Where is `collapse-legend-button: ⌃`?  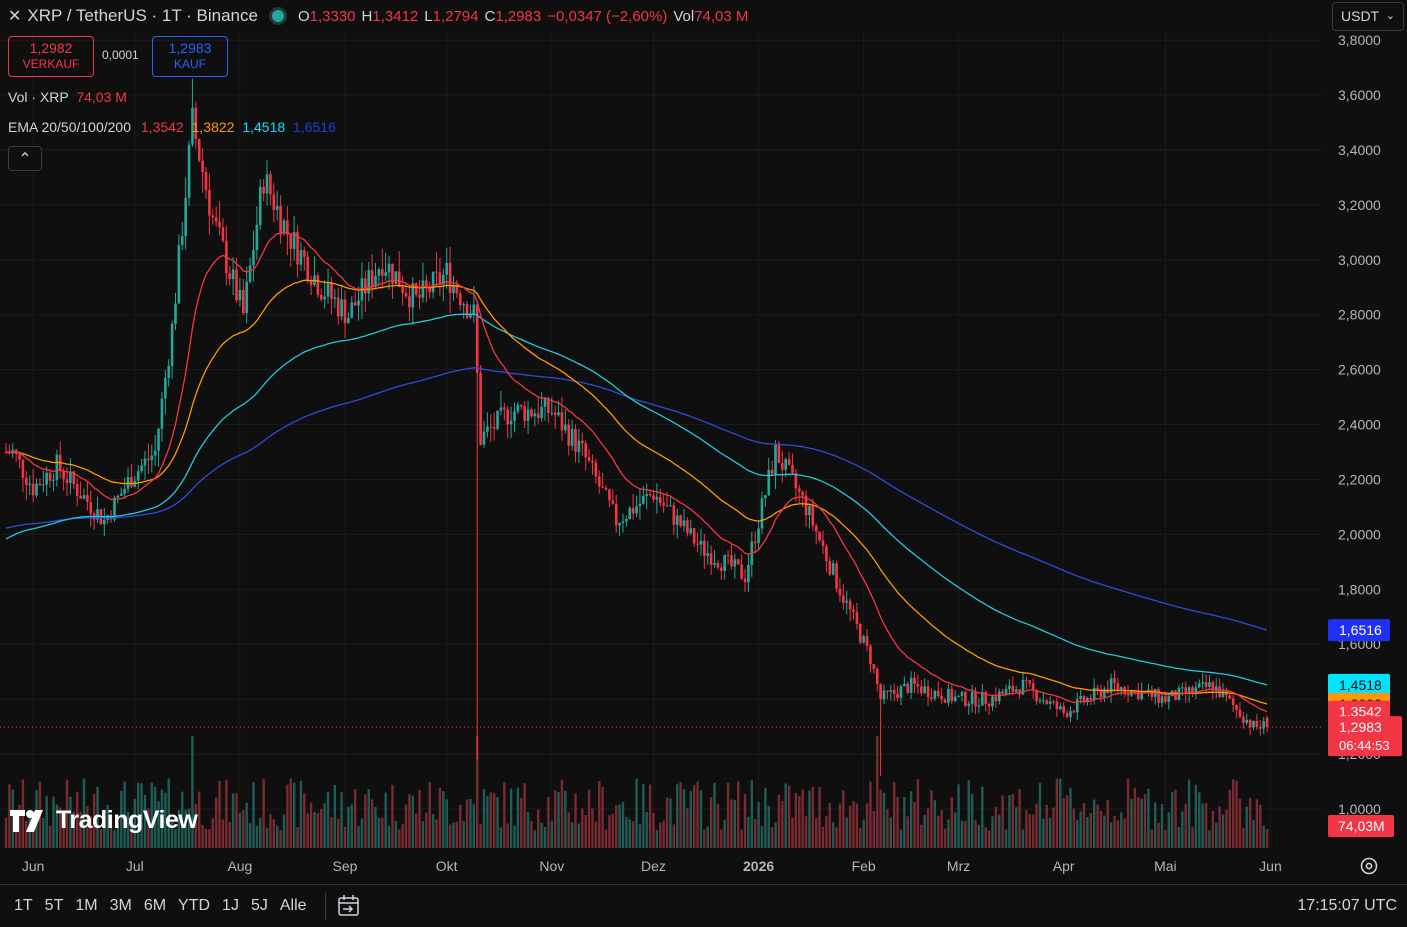 collapse-legend-button: ⌃ is located at coordinates (25, 158).